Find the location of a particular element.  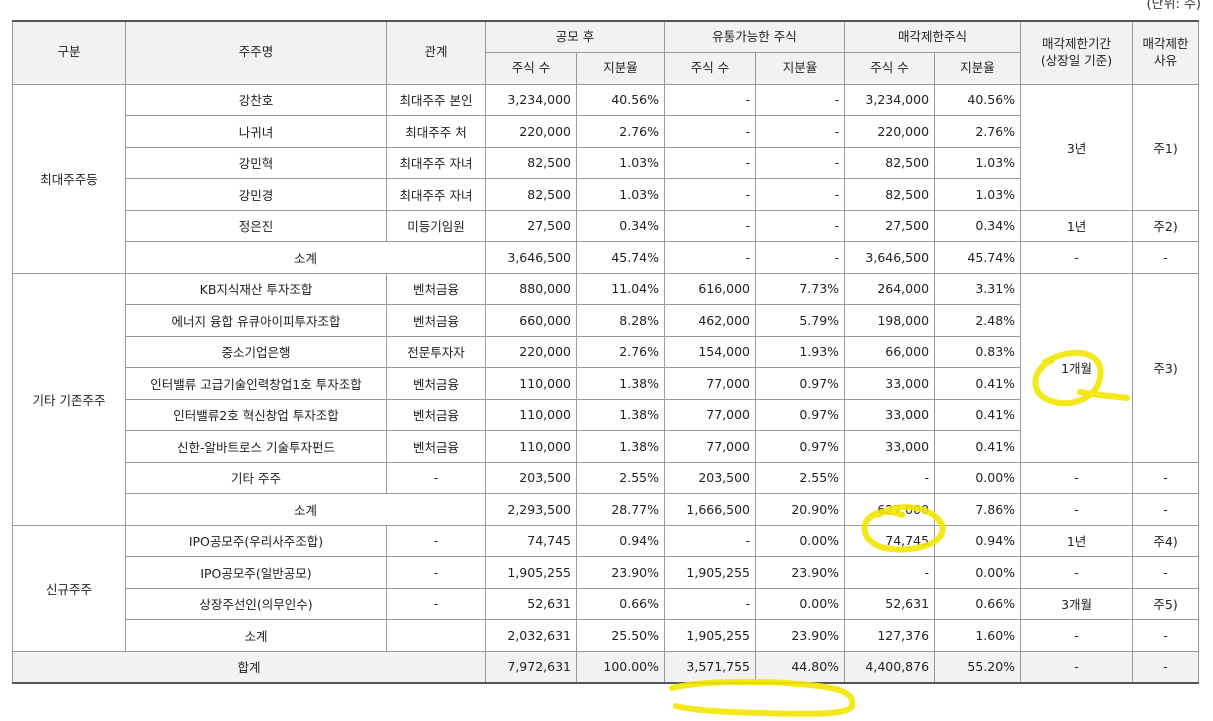

restriction-reason: 주2) is located at coordinates (1166, 225).